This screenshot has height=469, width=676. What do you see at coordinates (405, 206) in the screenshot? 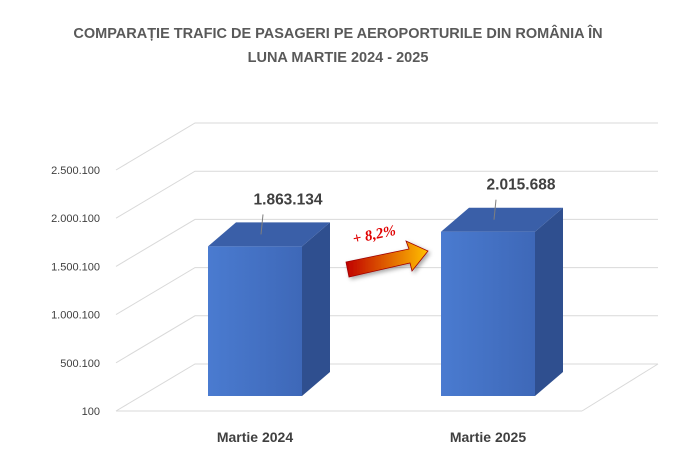
I see `data-labels-layer: 1.863.134 2.015.688` at bounding box center [405, 206].